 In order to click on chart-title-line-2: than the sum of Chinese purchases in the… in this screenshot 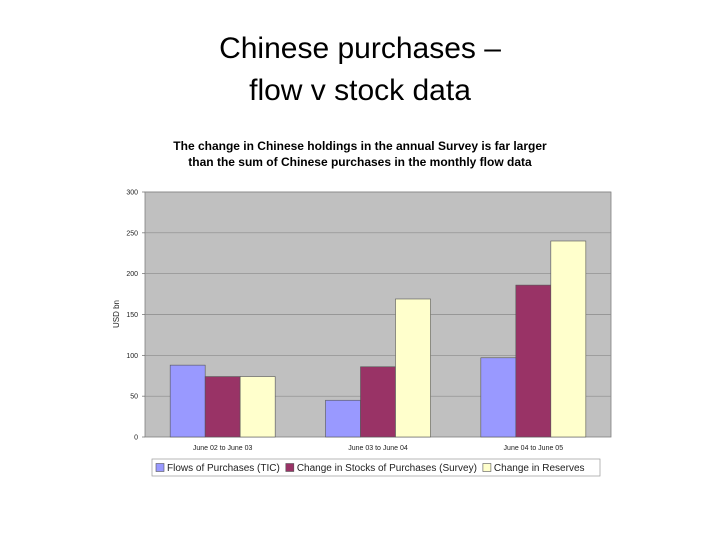, I will do `click(360, 162)`.